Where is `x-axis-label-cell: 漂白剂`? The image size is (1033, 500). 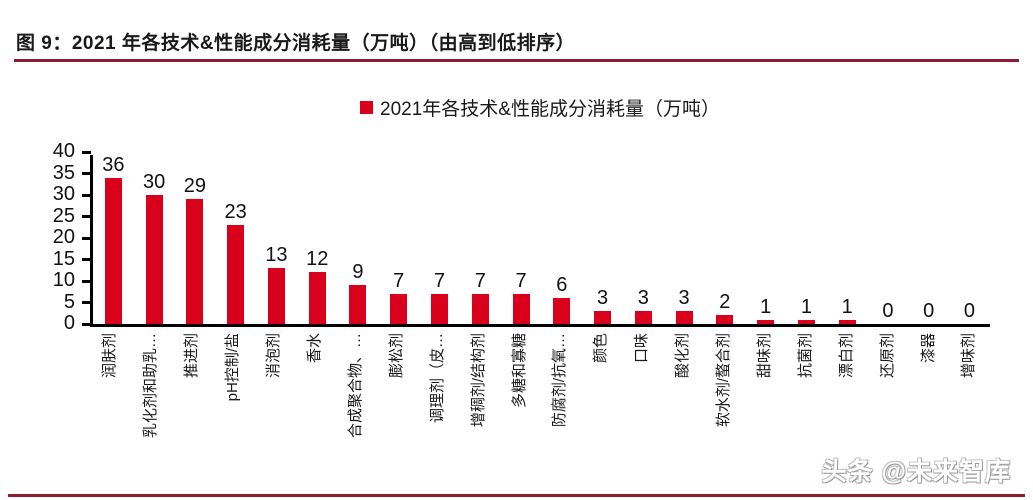
x-axis-label-cell: 漂白剂 is located at coordinates (846, 398).